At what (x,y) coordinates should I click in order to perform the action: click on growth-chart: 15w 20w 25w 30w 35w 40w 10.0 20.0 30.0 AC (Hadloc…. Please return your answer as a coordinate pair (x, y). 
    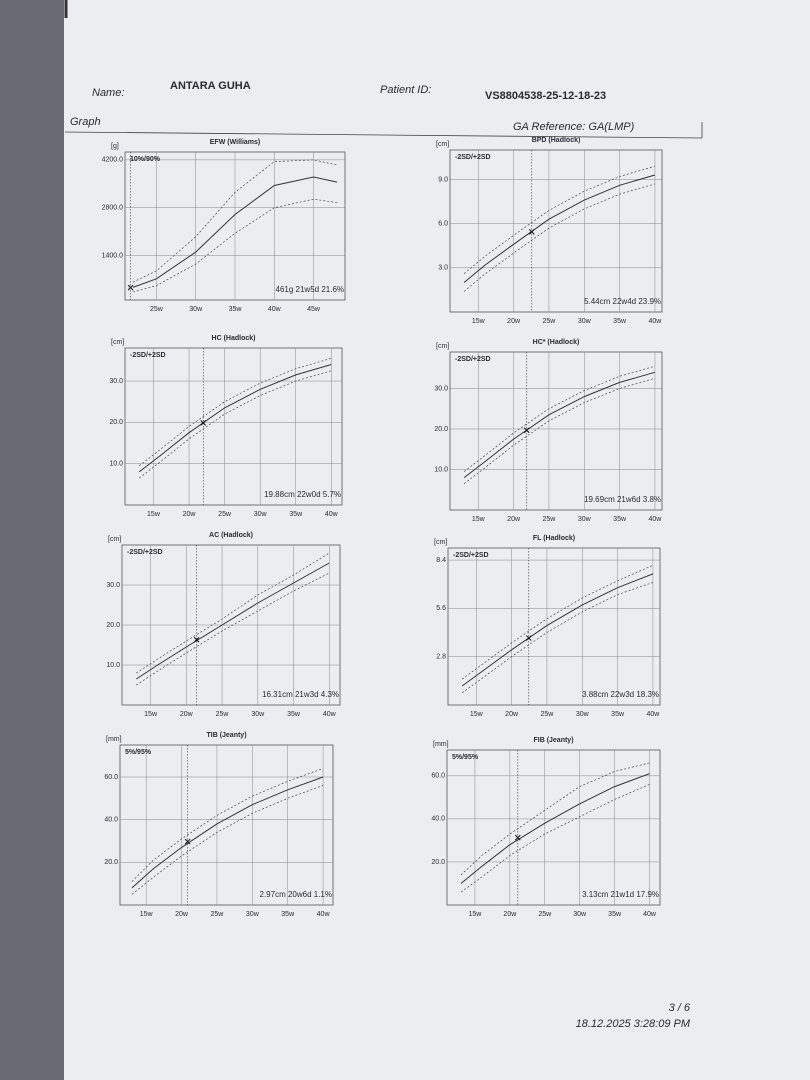
    Looking at the image, I should click on (223, 625).